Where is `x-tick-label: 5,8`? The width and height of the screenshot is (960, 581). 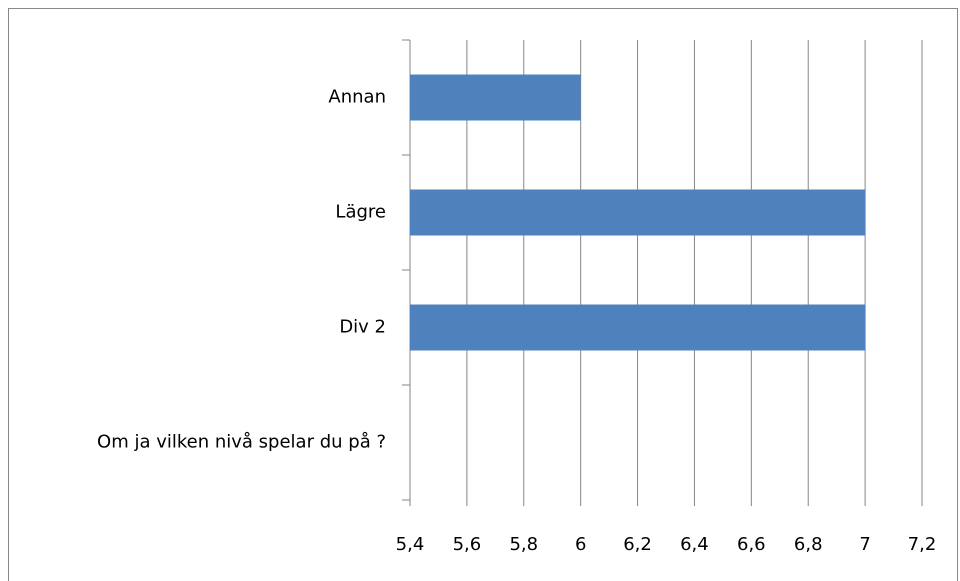
x-tick-label: 5,8 is located at coordinates (523, 544).